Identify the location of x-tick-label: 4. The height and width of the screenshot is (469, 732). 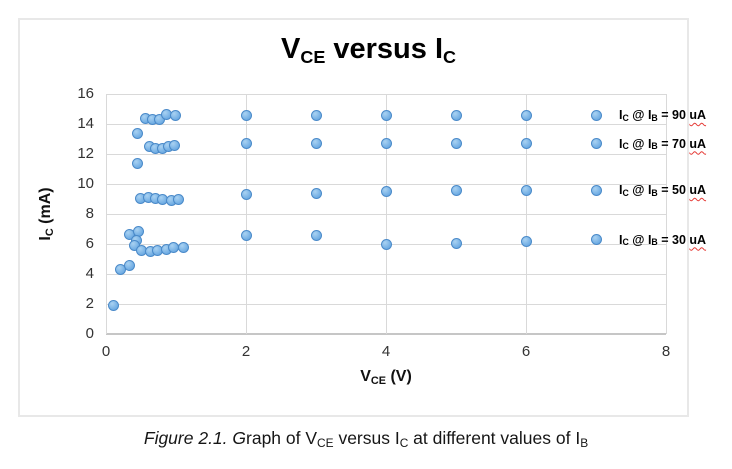
(386, 351).